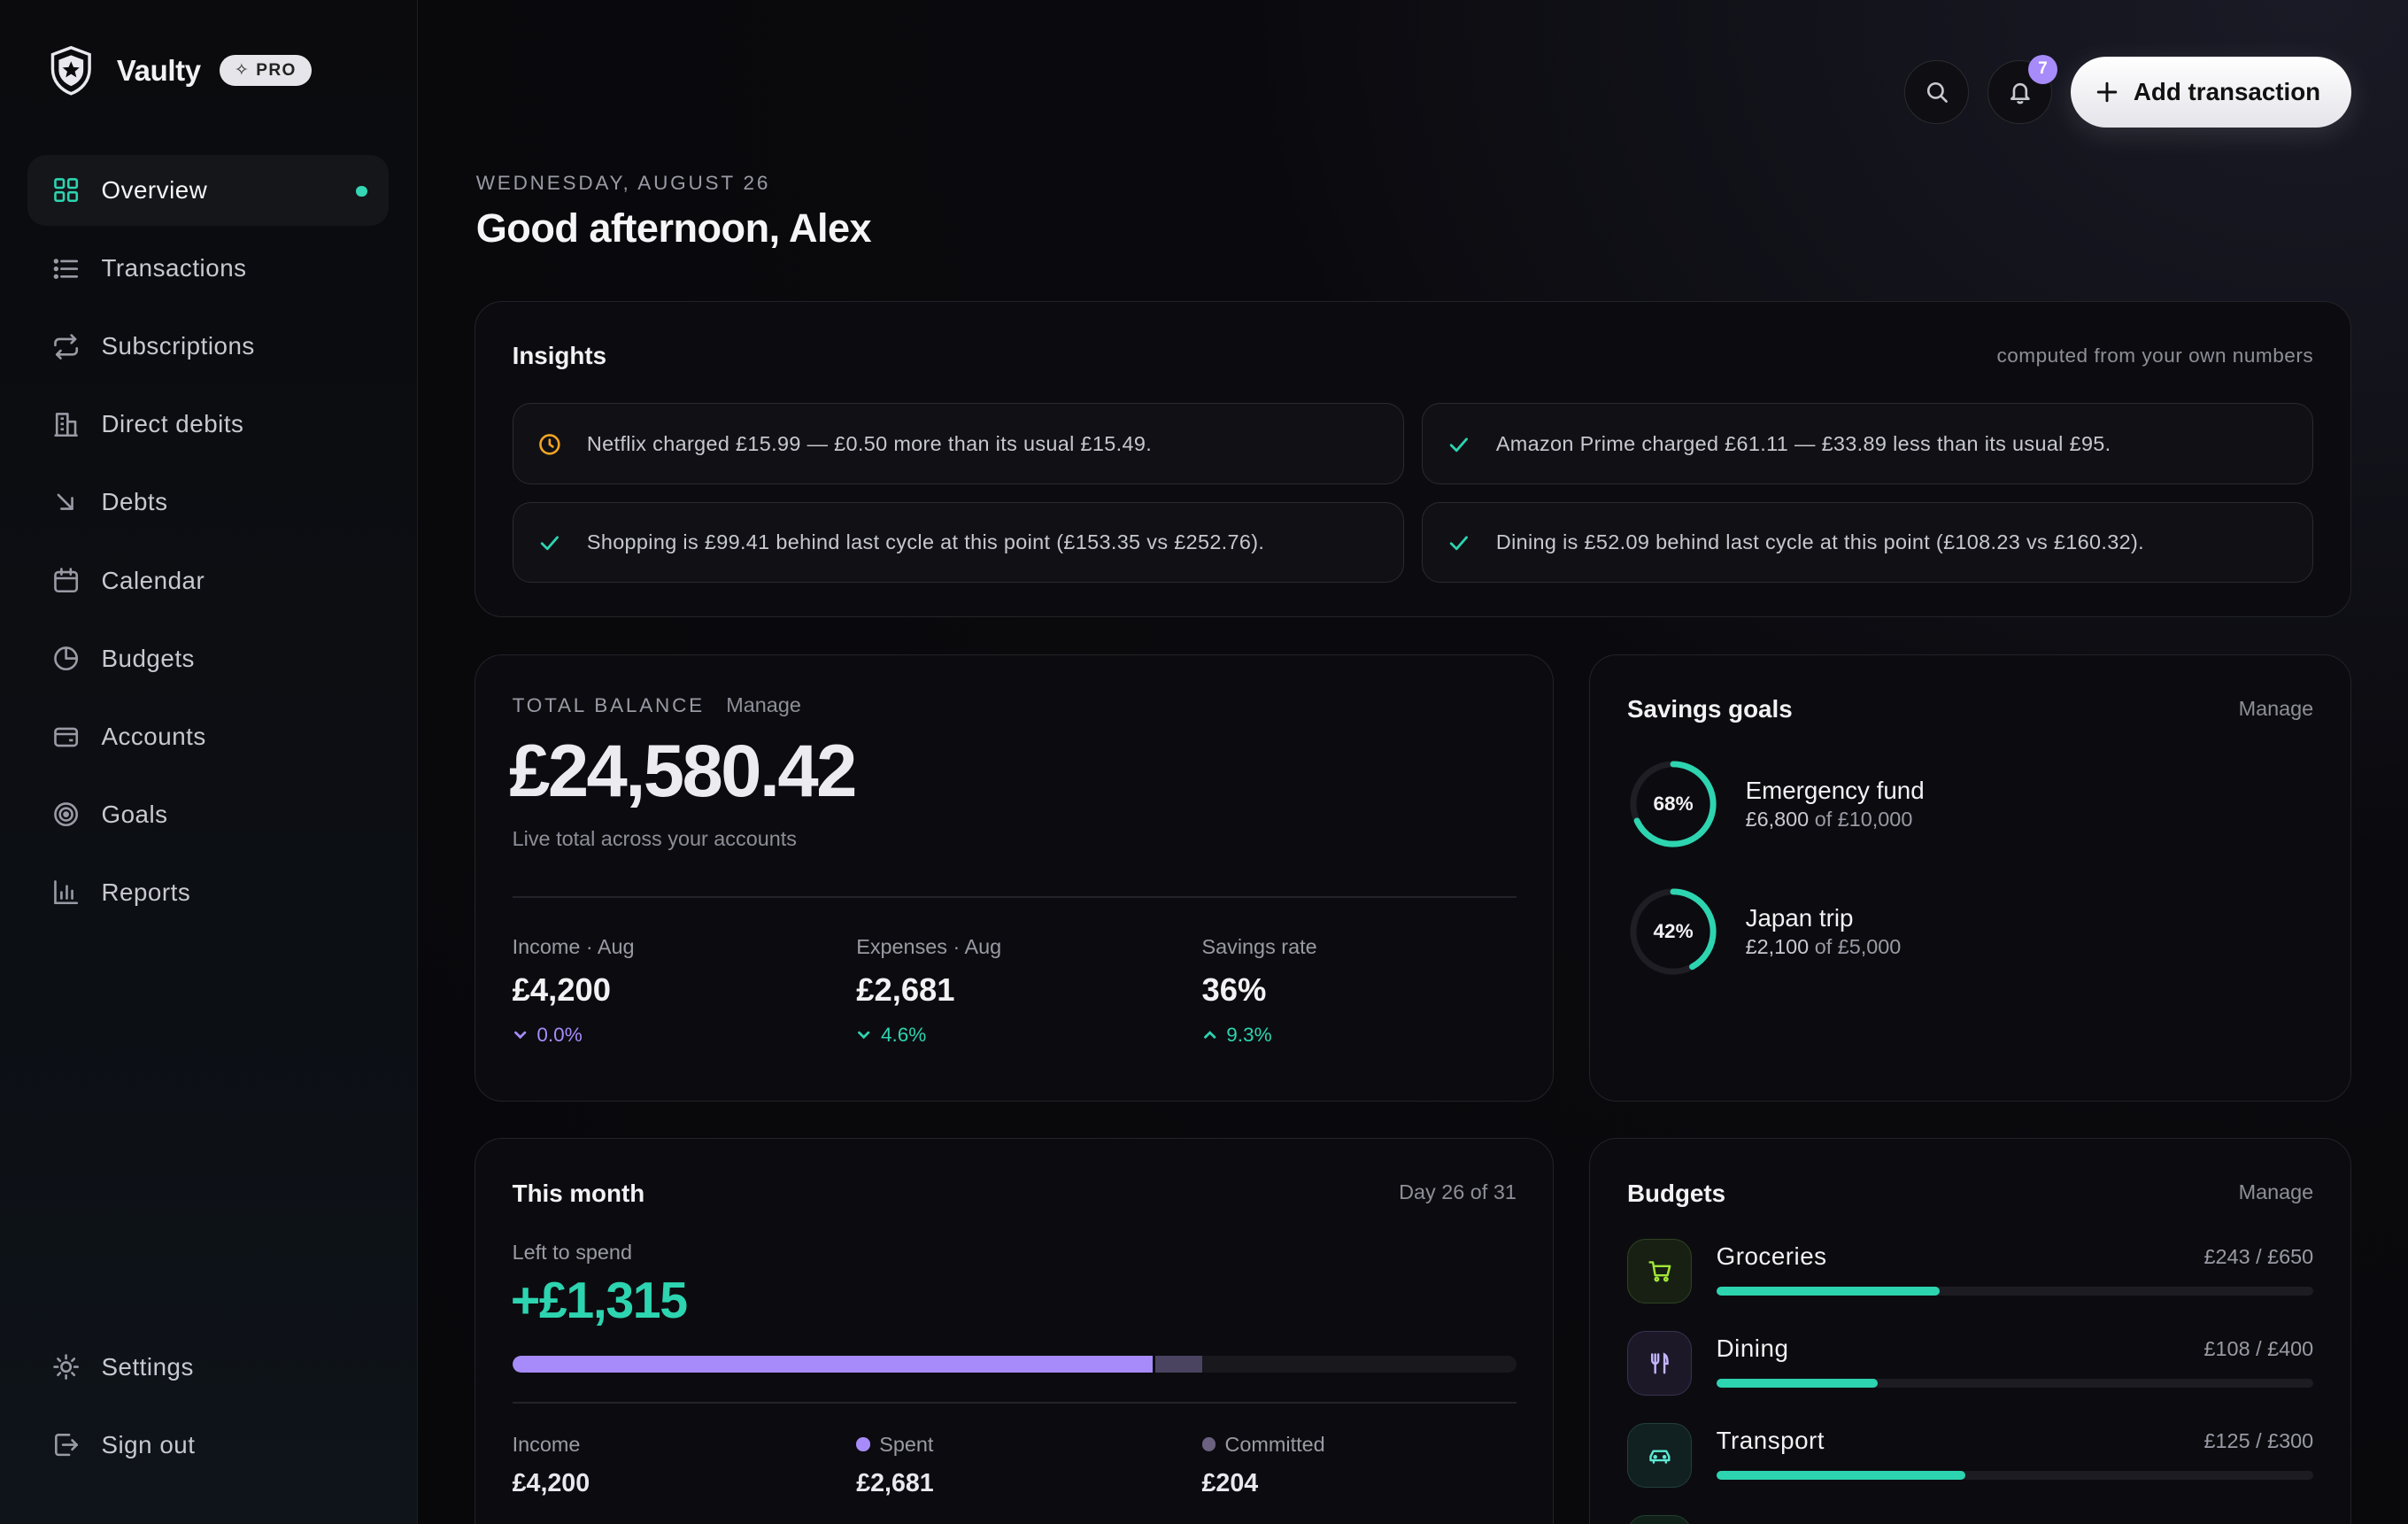  Describe the element at coordinates (599, 1300) in the screenshot. I see `left-to-spend-value: +£1,315` at that location.